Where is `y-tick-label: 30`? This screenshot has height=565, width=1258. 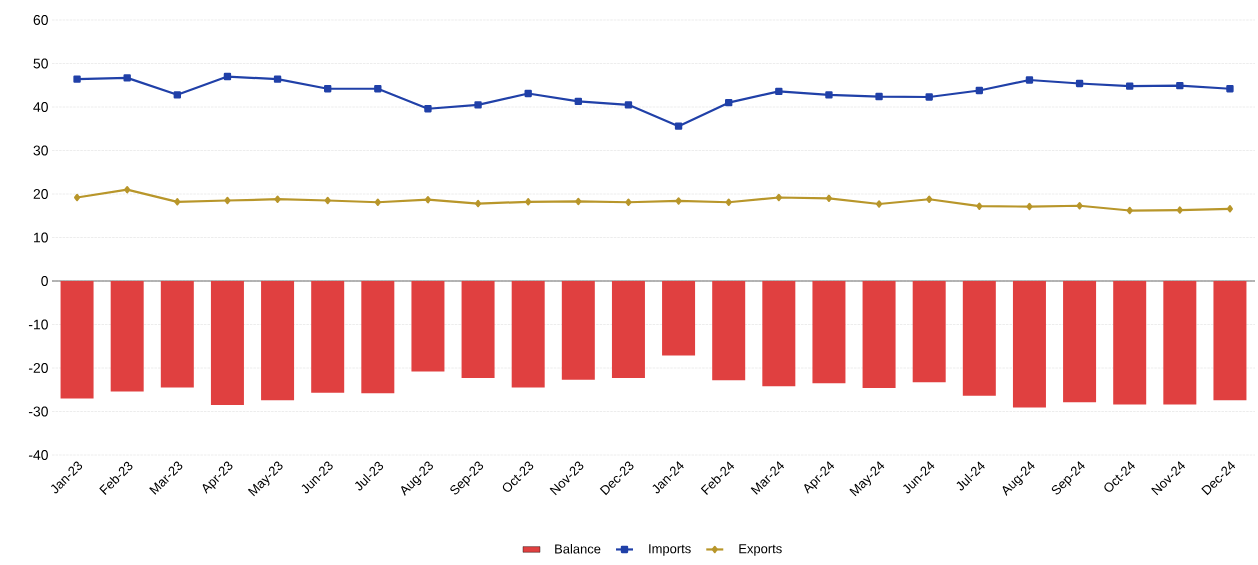
y-tick-label: 30 is located at coordinates (40, 150).